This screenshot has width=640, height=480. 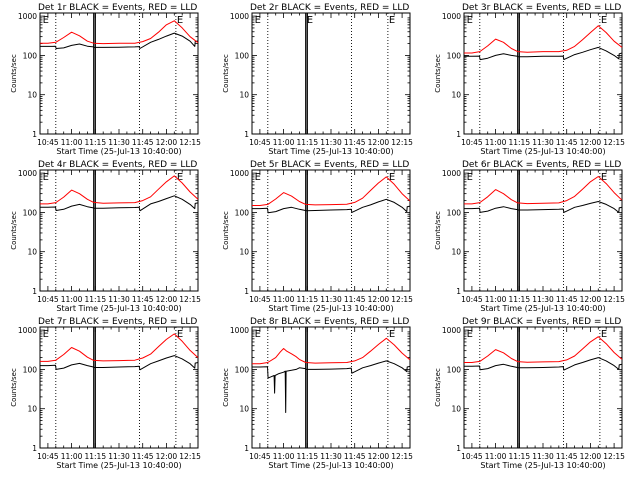 What do you see at coordinates (329, 8) in the screenshot?
I see `panel-title: Det 2r BLACK = Events, RED = LLD` at bounding box center [329, 8].